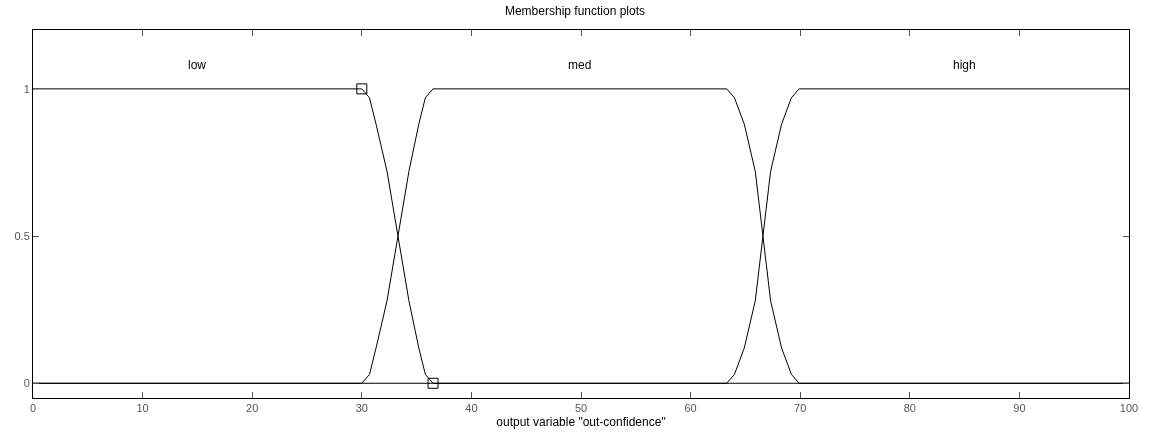 The width and height of the screenshot is (1150, 440). I want to click on x-tick-label: 10, so click(142, 408).